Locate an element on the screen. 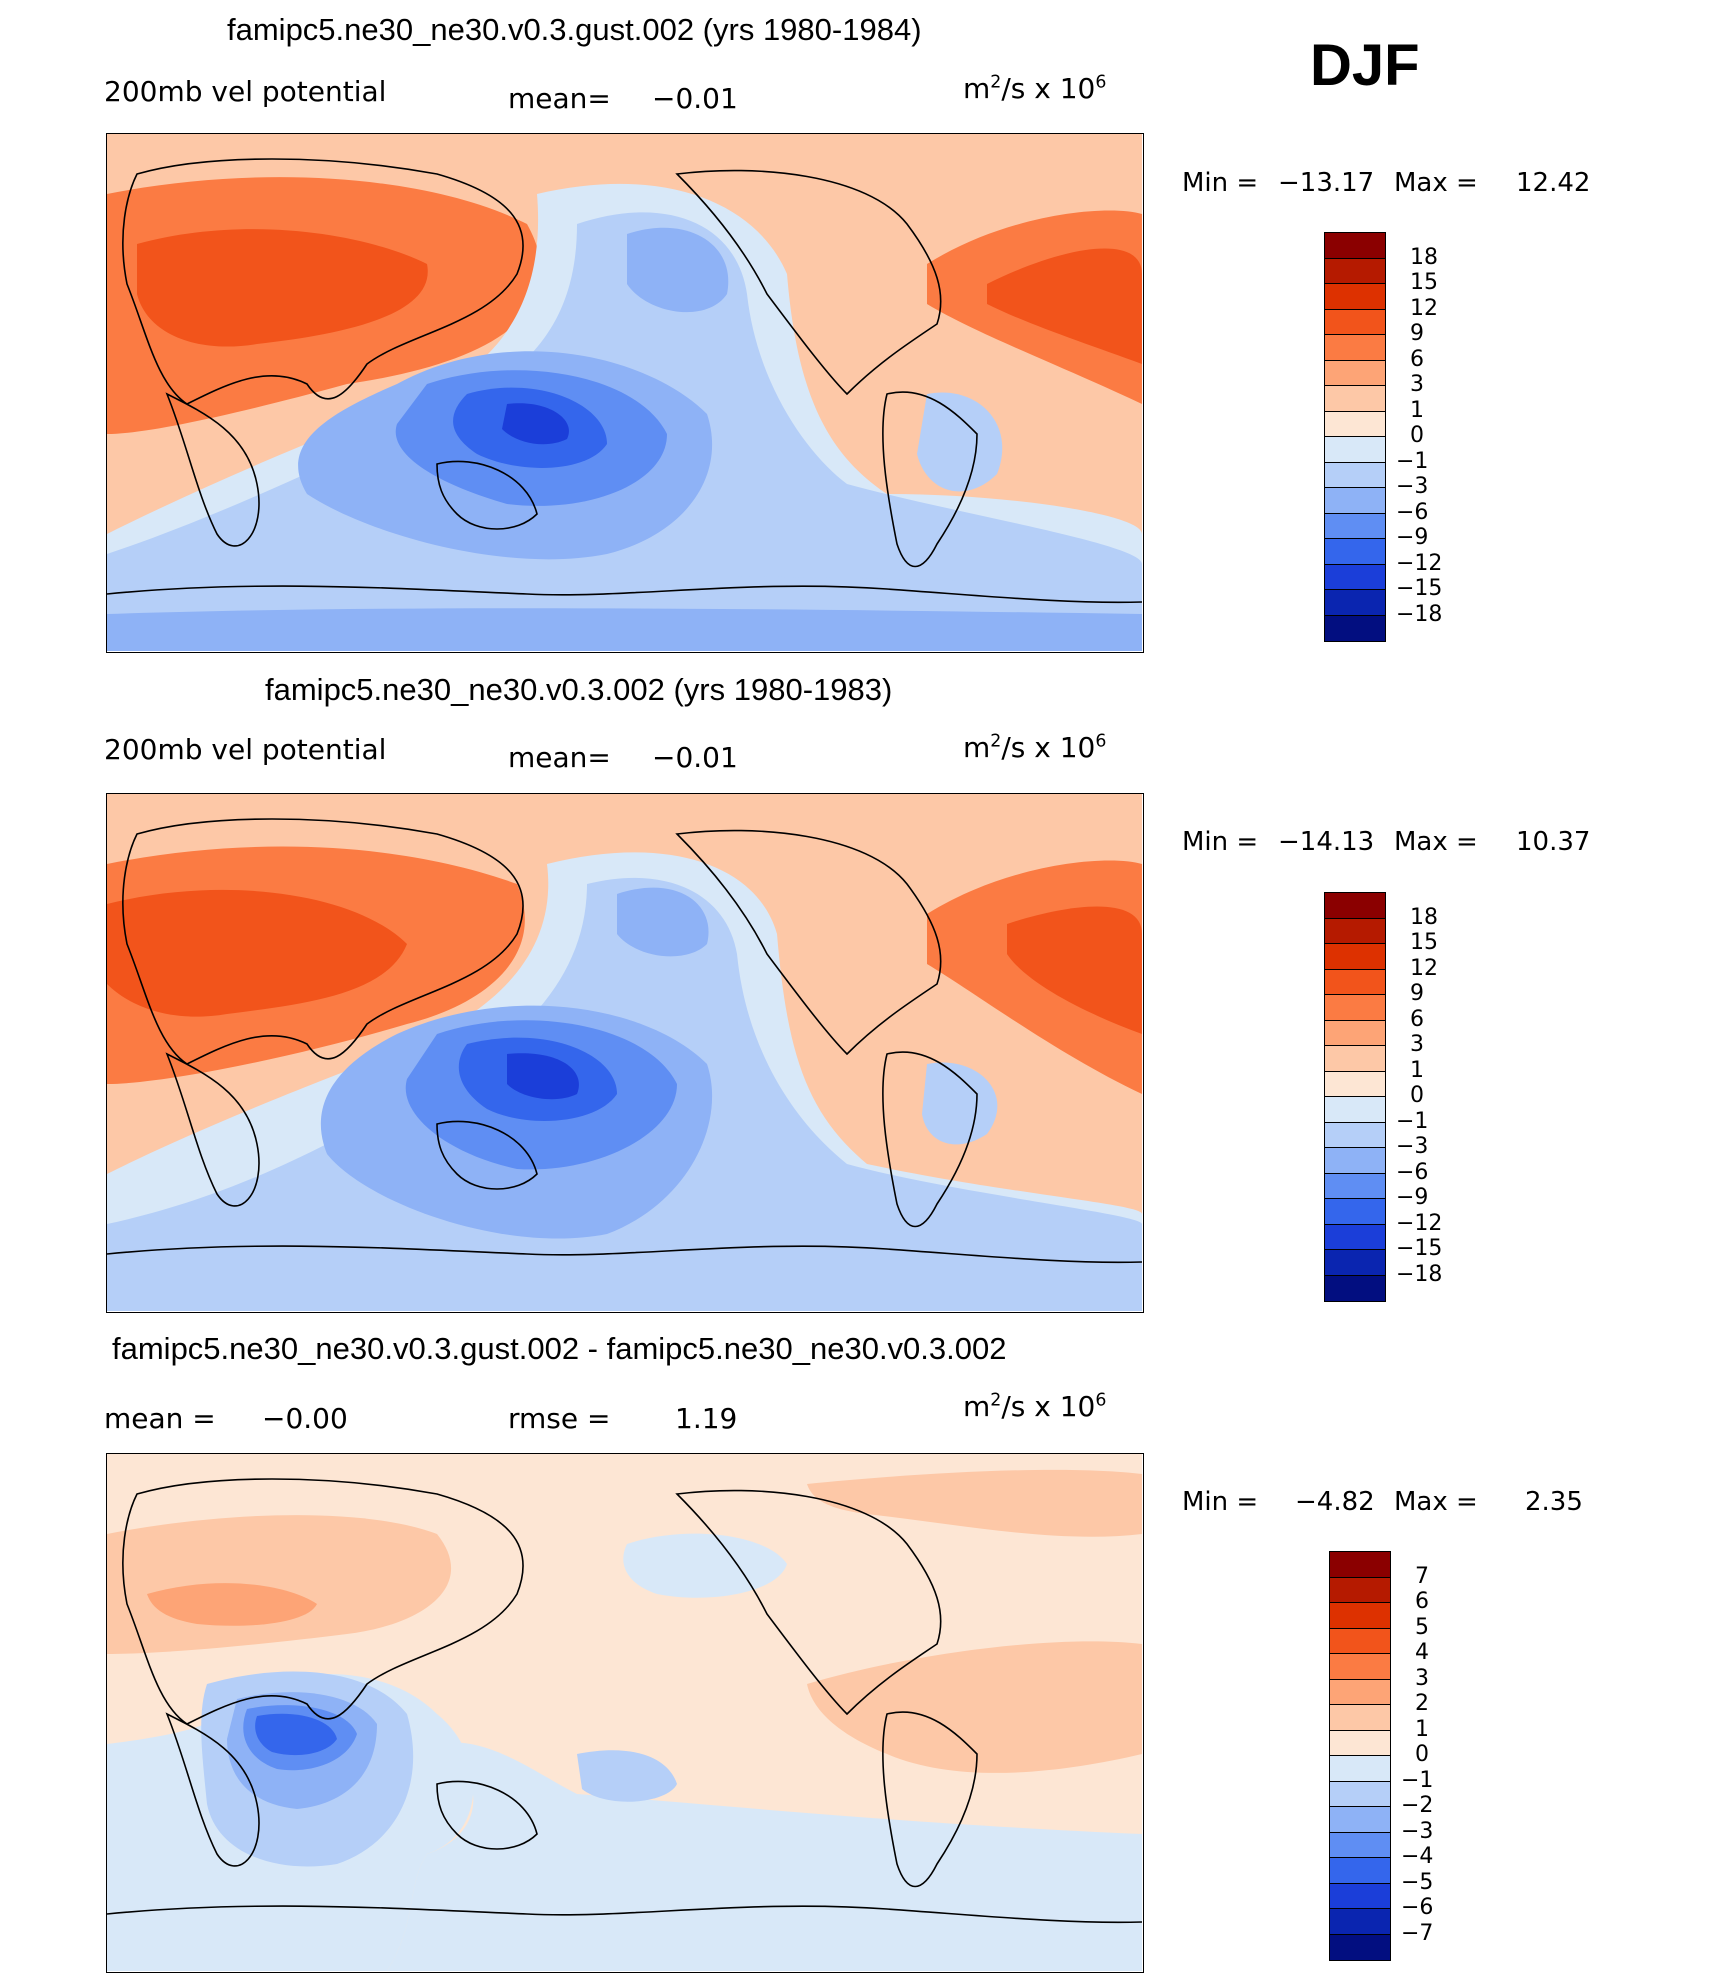  panel-3-rmse-value: 1.19 is located at coordinates (706, 1418).